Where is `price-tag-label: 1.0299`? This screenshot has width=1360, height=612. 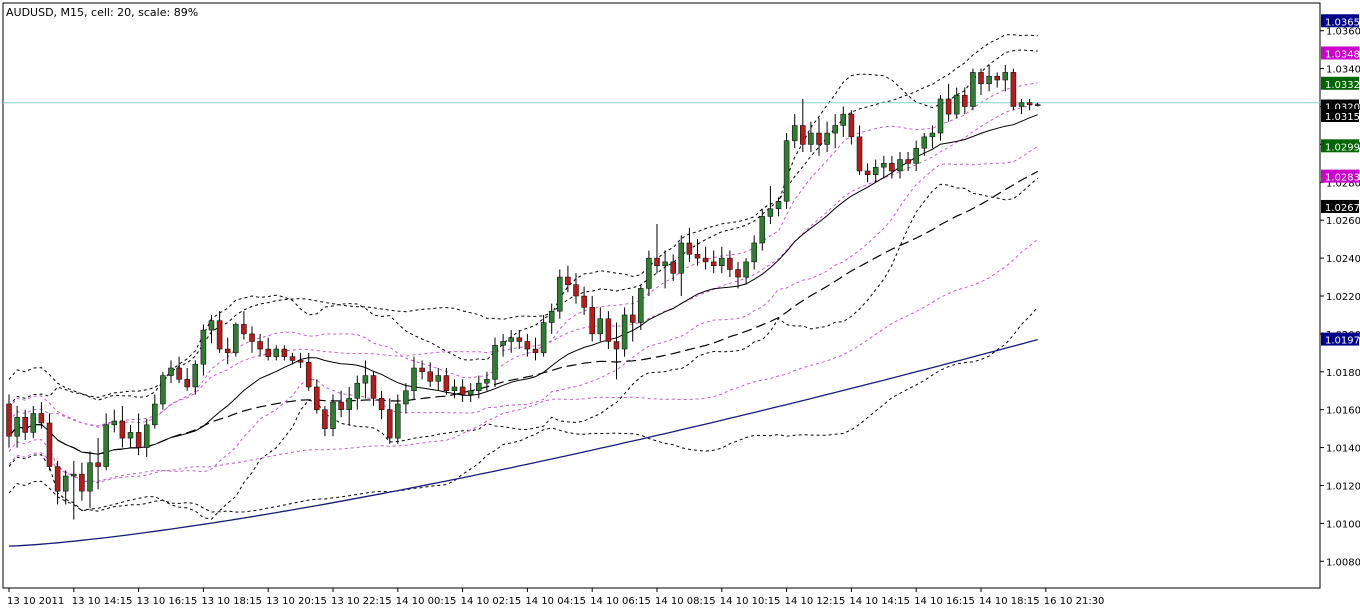 price-tag-label: 1.0299 is located at coordinates (1342, 147).